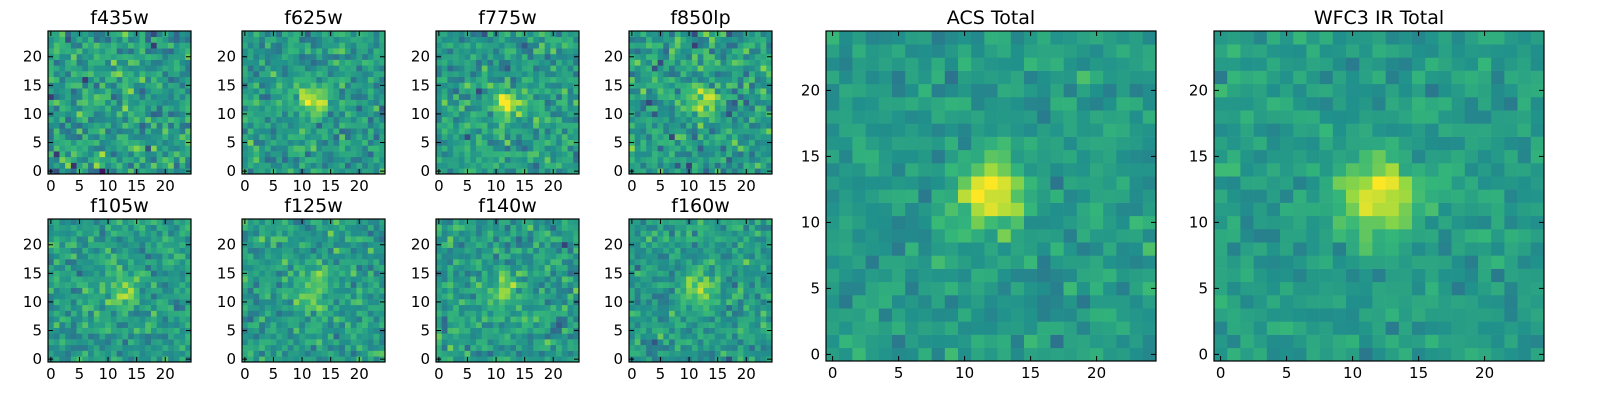 This screenshot has height=400, width=1600. Describe the element at coordinates (613, 85) in the screenshot. I see `y-tick-label: 15` at that location.